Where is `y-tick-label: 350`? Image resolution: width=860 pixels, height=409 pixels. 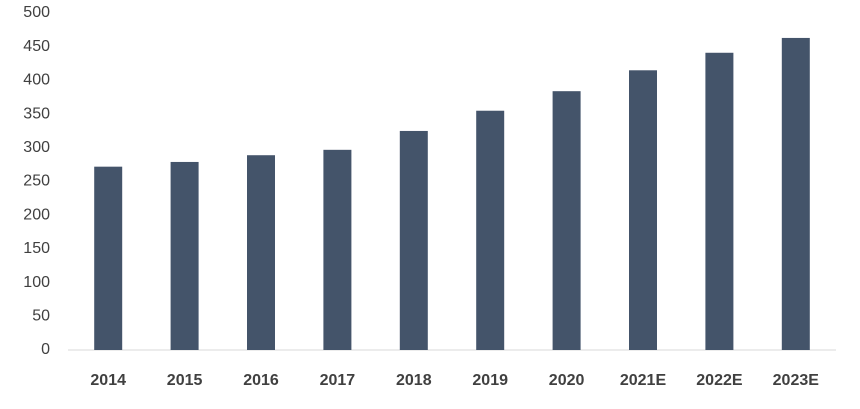 y-tick-label: 350 is located at coordinates (36, 113).